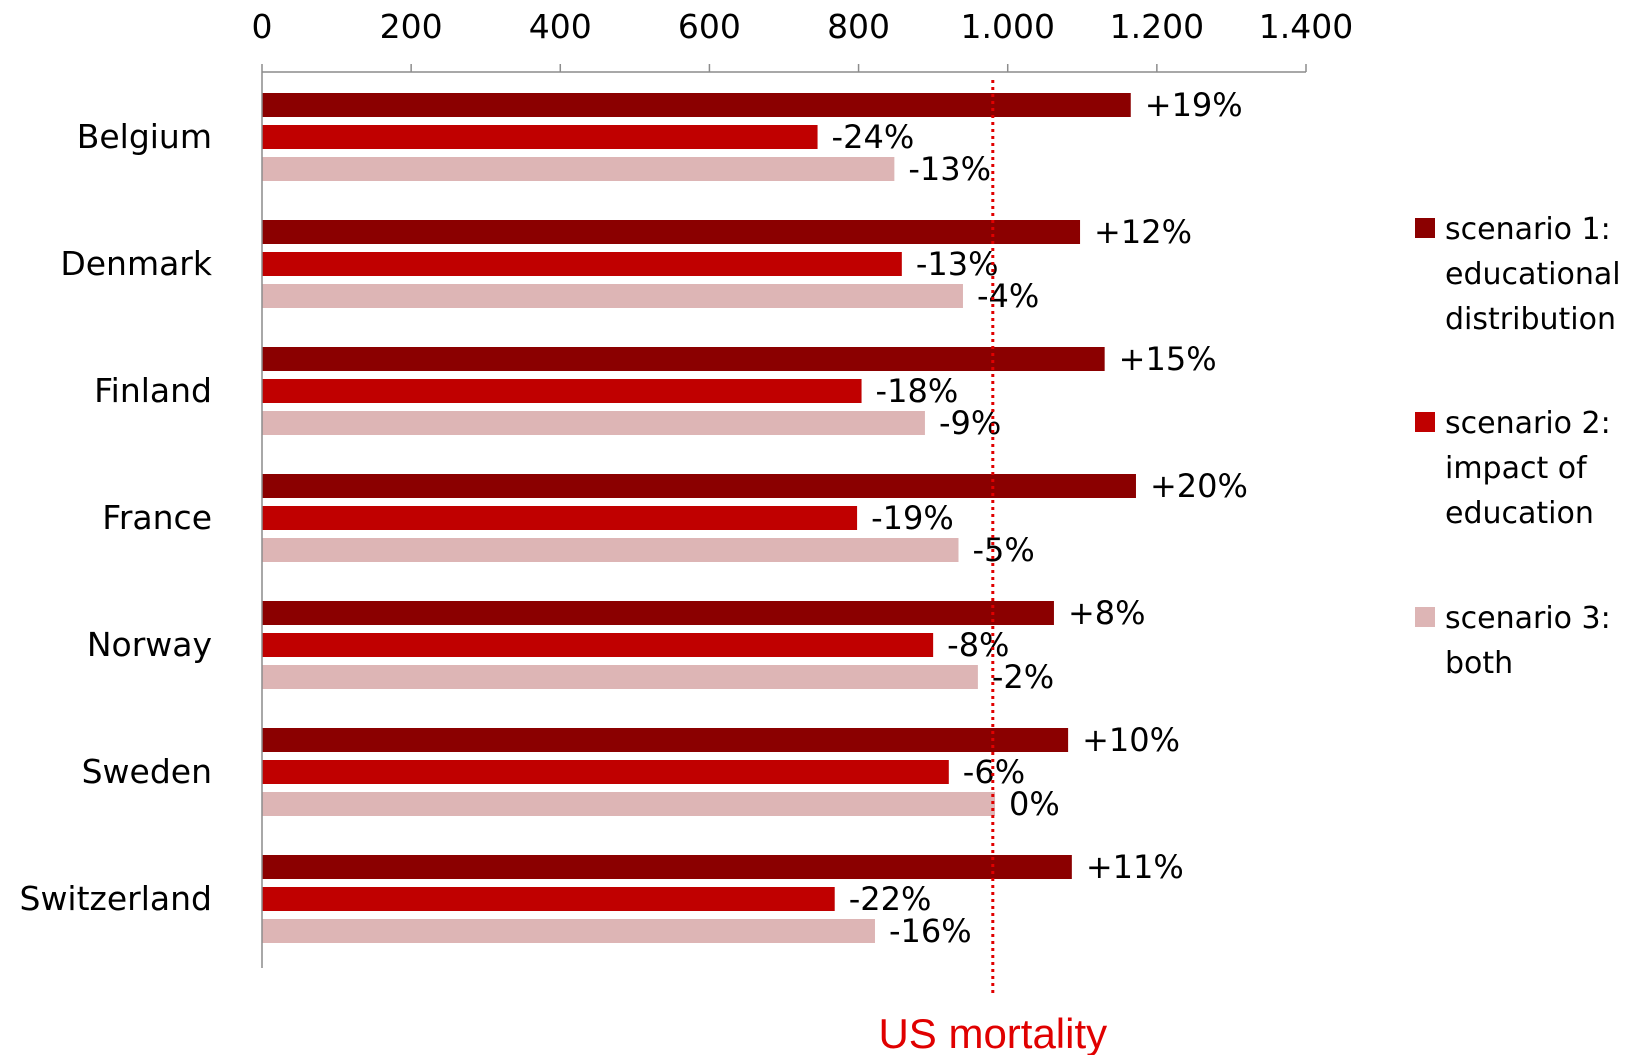  Describe the element at coordinates (1199, 486) in the screenshot. I see `data-label: +20%` at that location.